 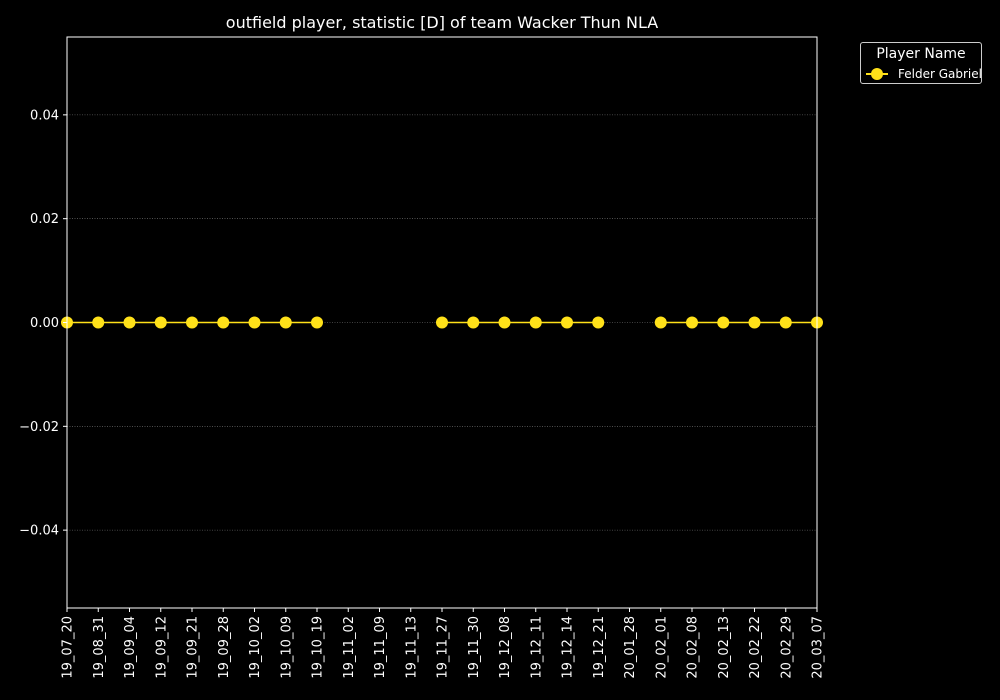 I want to click on y-tick-label: −0.02, so click(x=39, y=427).